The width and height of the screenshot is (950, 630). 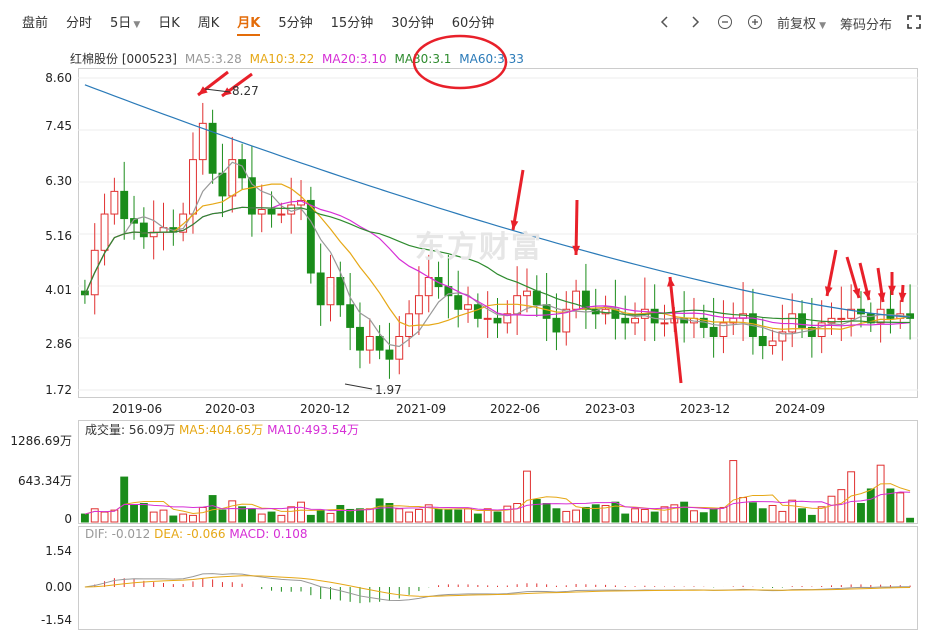 I want to click on tab-intraday: 分时, so click(x=79, y=23).